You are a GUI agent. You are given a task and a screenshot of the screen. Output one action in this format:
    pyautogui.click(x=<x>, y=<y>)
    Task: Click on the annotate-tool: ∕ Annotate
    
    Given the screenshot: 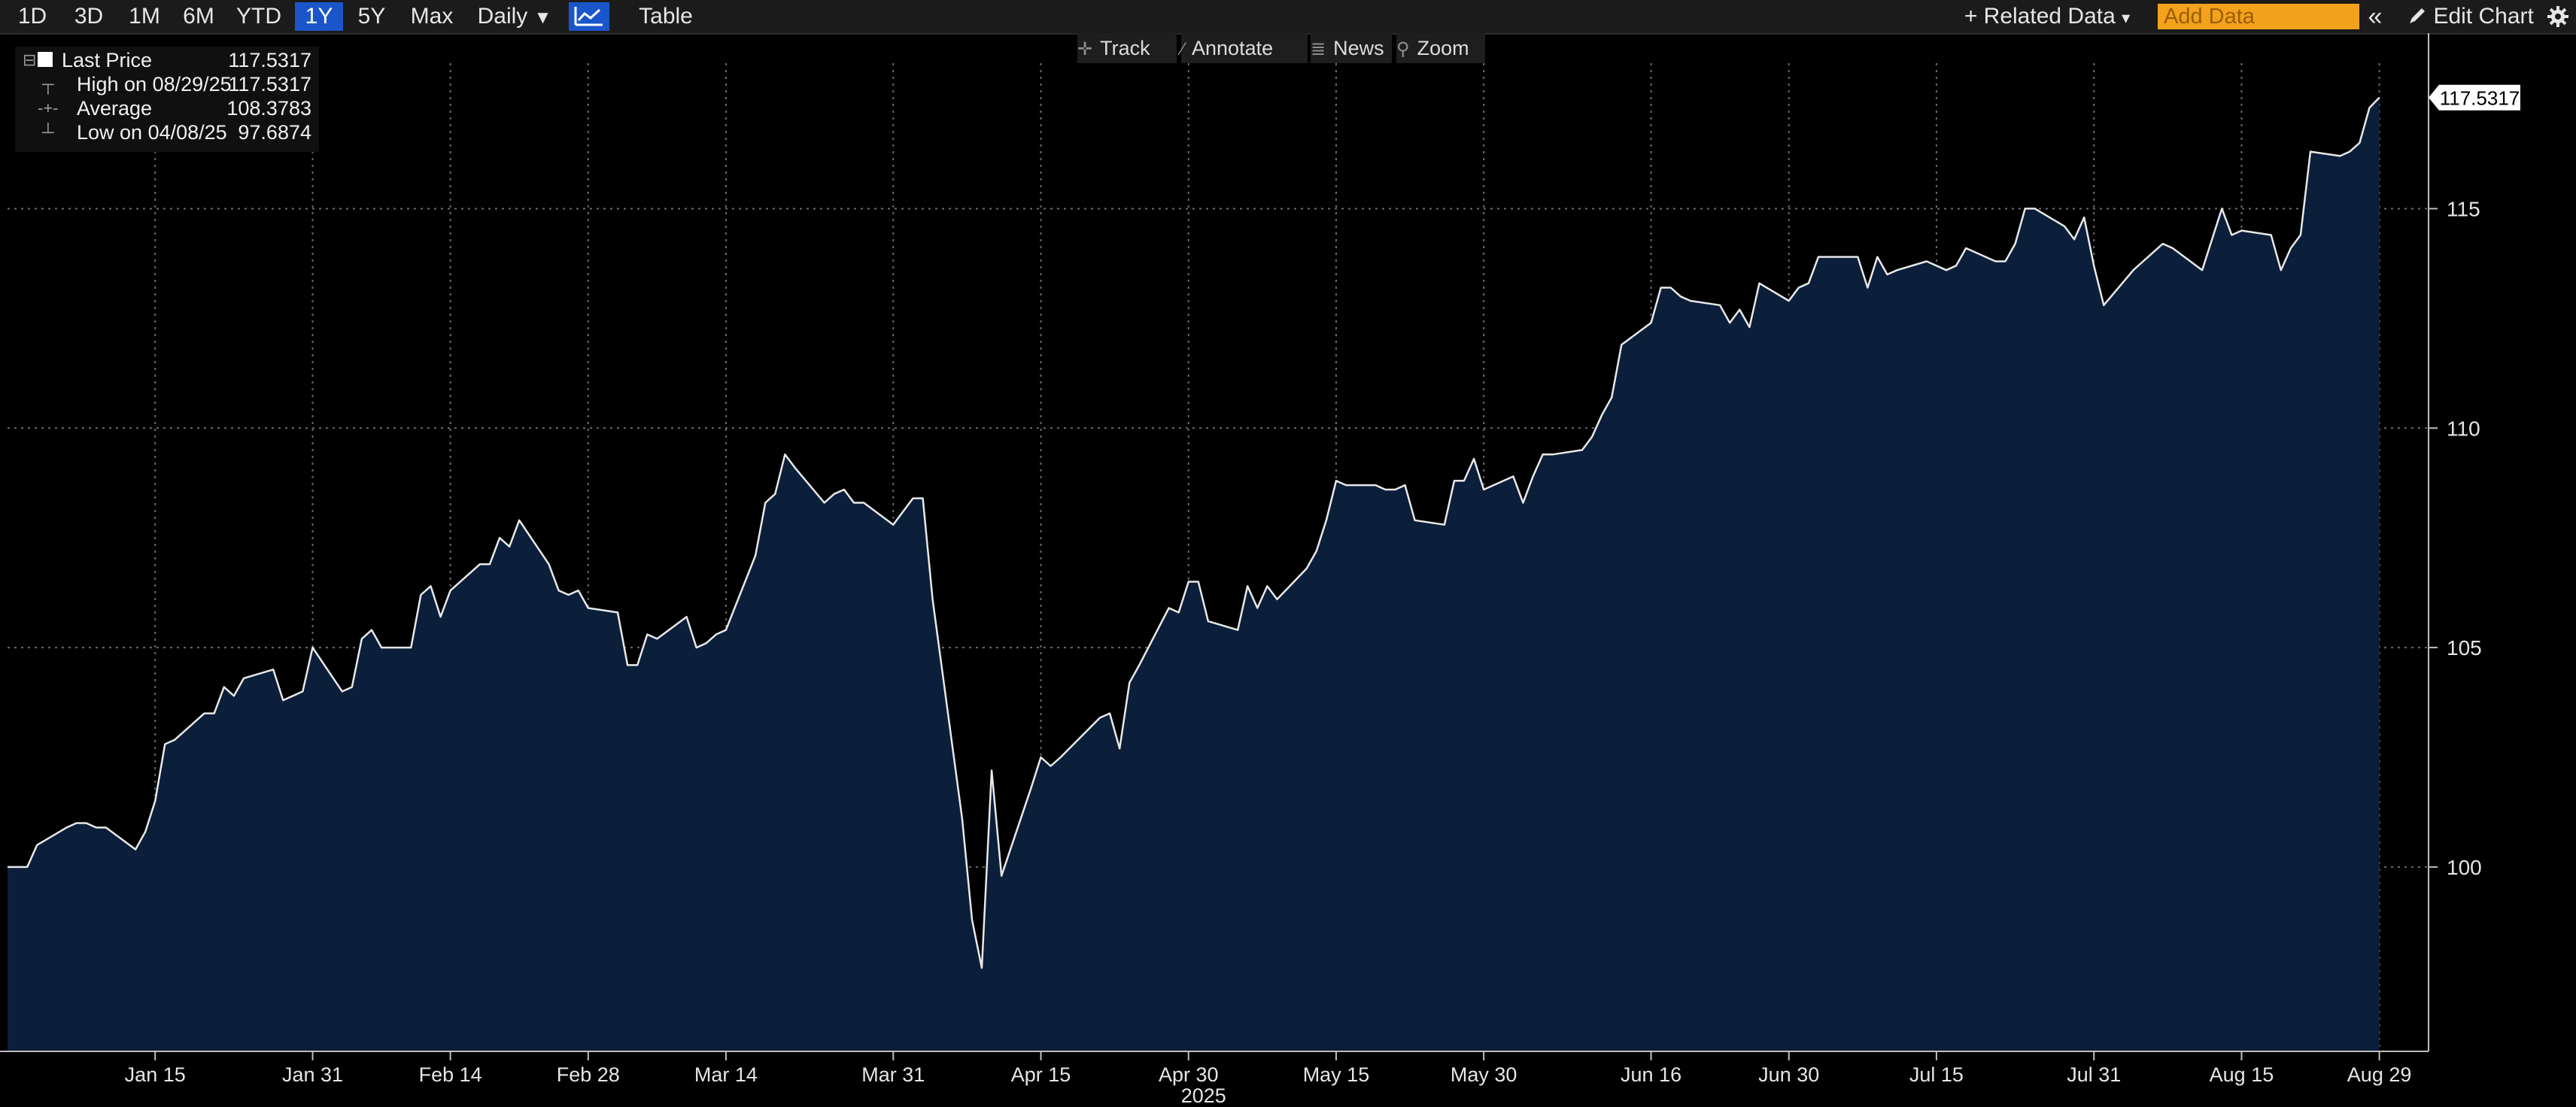 What is the action you would take?
    pyautogui.click(x=1245, y=48)
    